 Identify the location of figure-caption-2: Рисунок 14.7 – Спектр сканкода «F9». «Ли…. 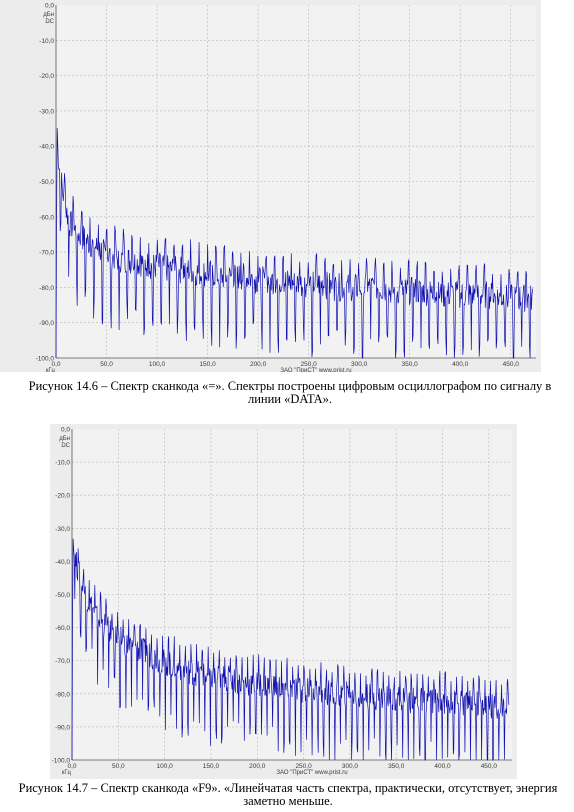
(288, 794).